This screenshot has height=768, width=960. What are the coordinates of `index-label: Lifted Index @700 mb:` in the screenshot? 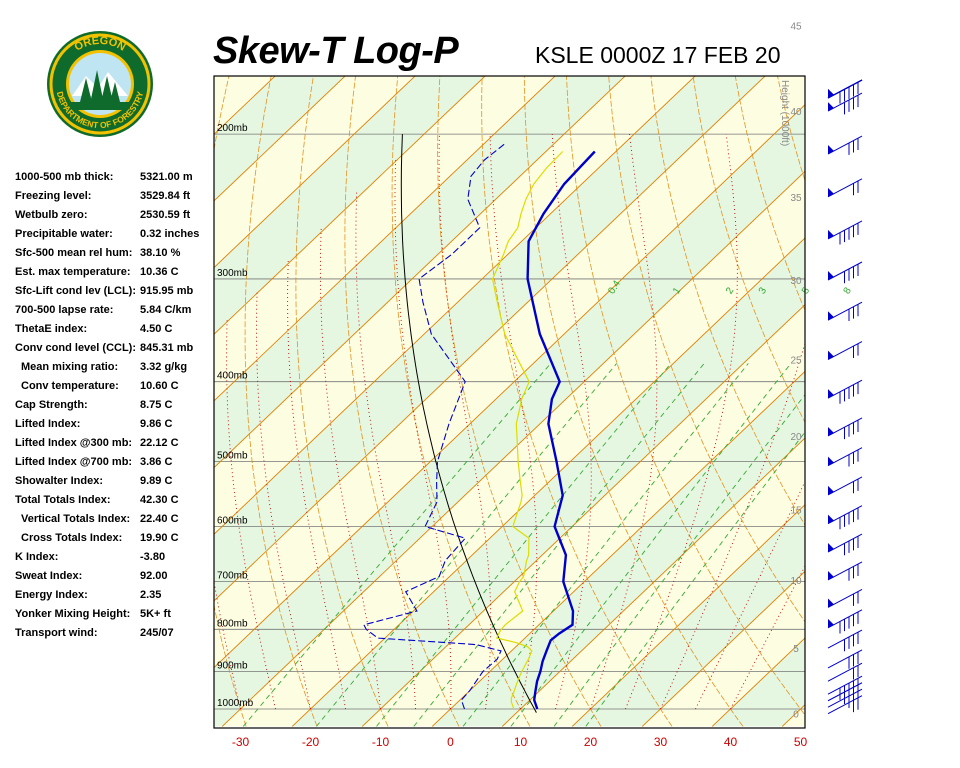 It's located at (74, 462).